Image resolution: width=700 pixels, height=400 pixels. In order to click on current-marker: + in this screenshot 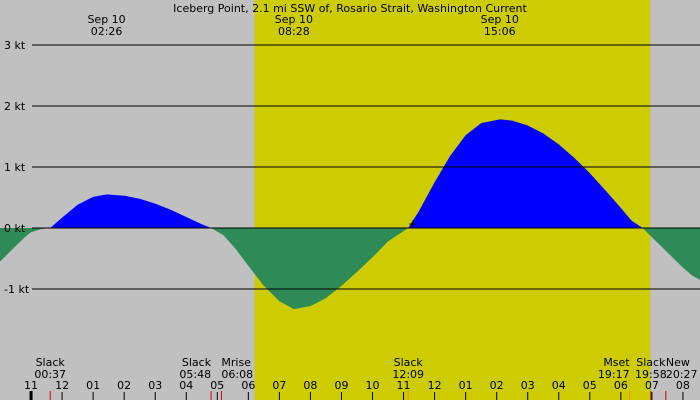, I will do `click(413, 224)`.